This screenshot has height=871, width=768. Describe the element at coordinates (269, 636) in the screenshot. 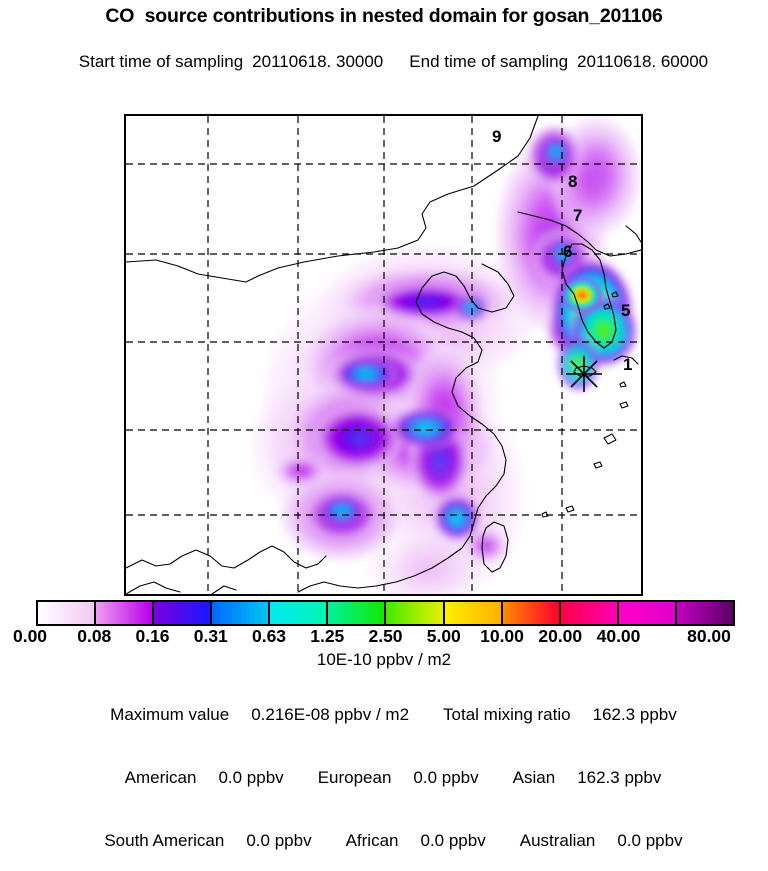

I see `colorbar-tick-0-63: 0.63` at that location.